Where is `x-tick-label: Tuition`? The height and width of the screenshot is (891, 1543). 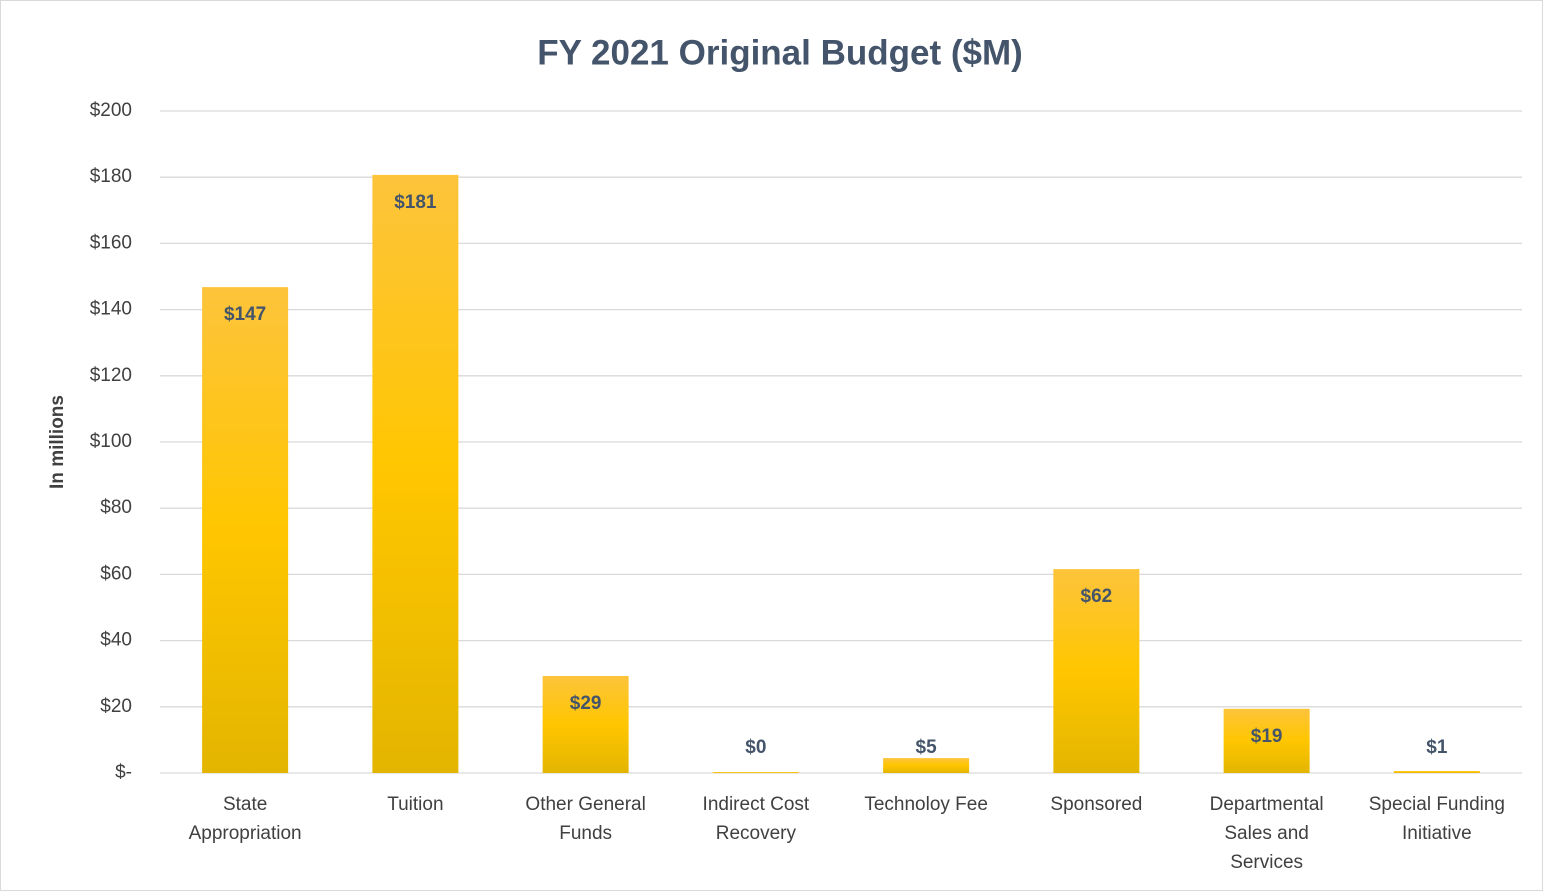 x-tick-label: Tuition is located at coordinates (415, 804).